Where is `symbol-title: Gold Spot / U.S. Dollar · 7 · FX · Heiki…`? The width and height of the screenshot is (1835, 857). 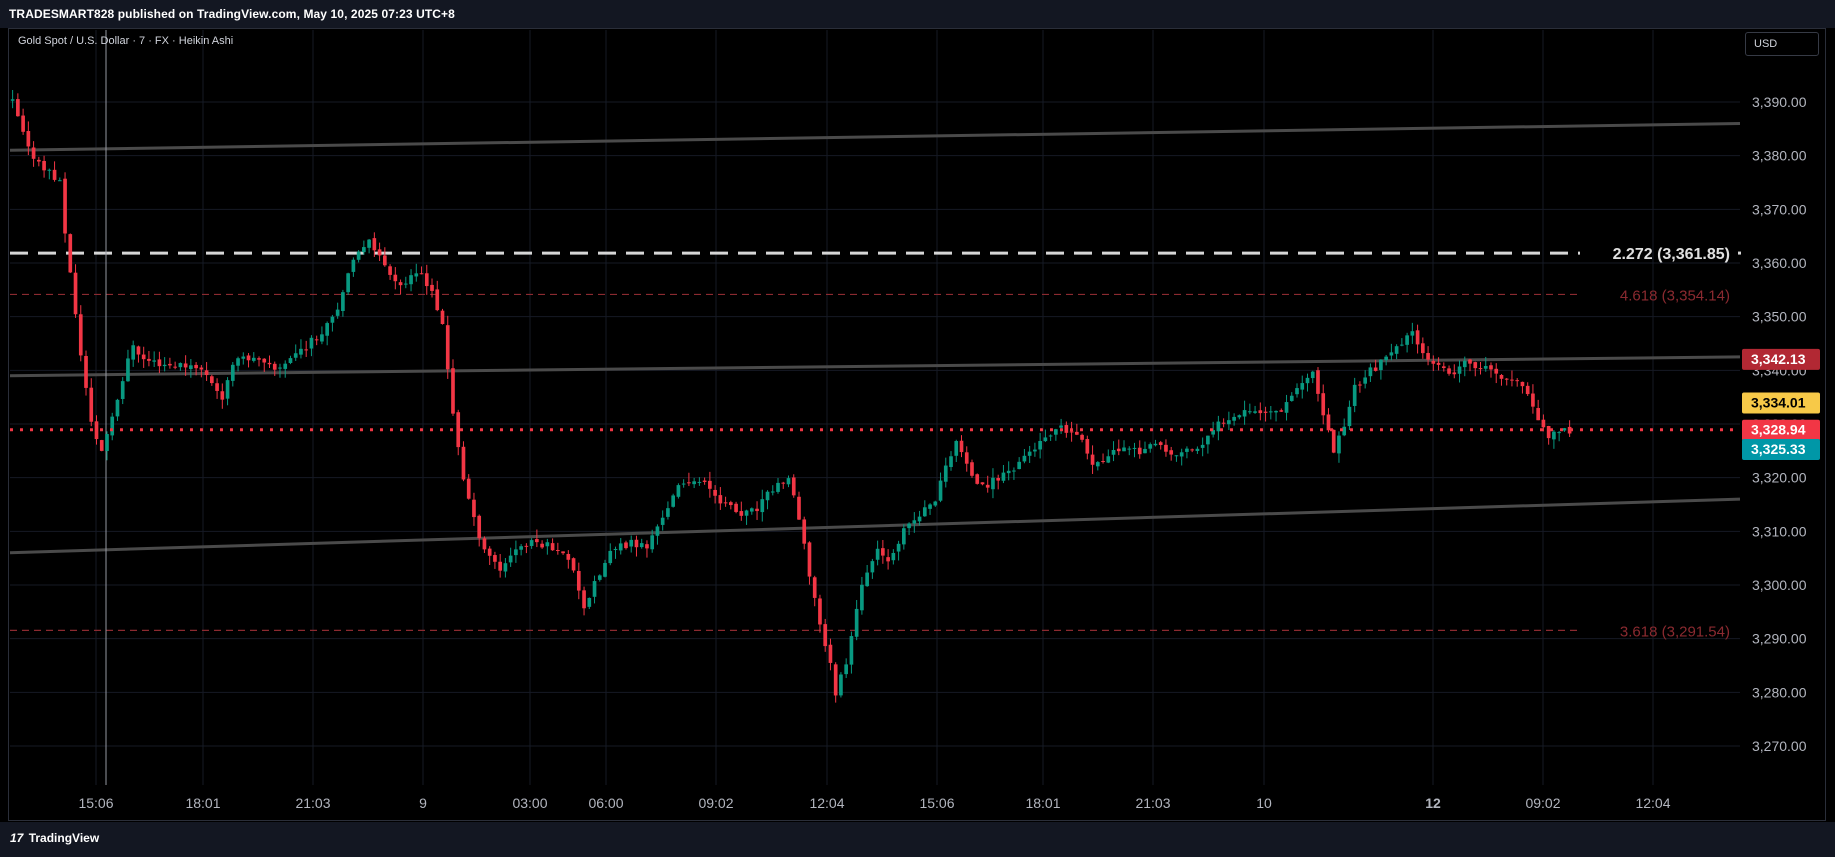 symbol-title: Gold Spot / U.S. Dollar · 7 · FX · Heiki… is located at coordinates (126, 41).